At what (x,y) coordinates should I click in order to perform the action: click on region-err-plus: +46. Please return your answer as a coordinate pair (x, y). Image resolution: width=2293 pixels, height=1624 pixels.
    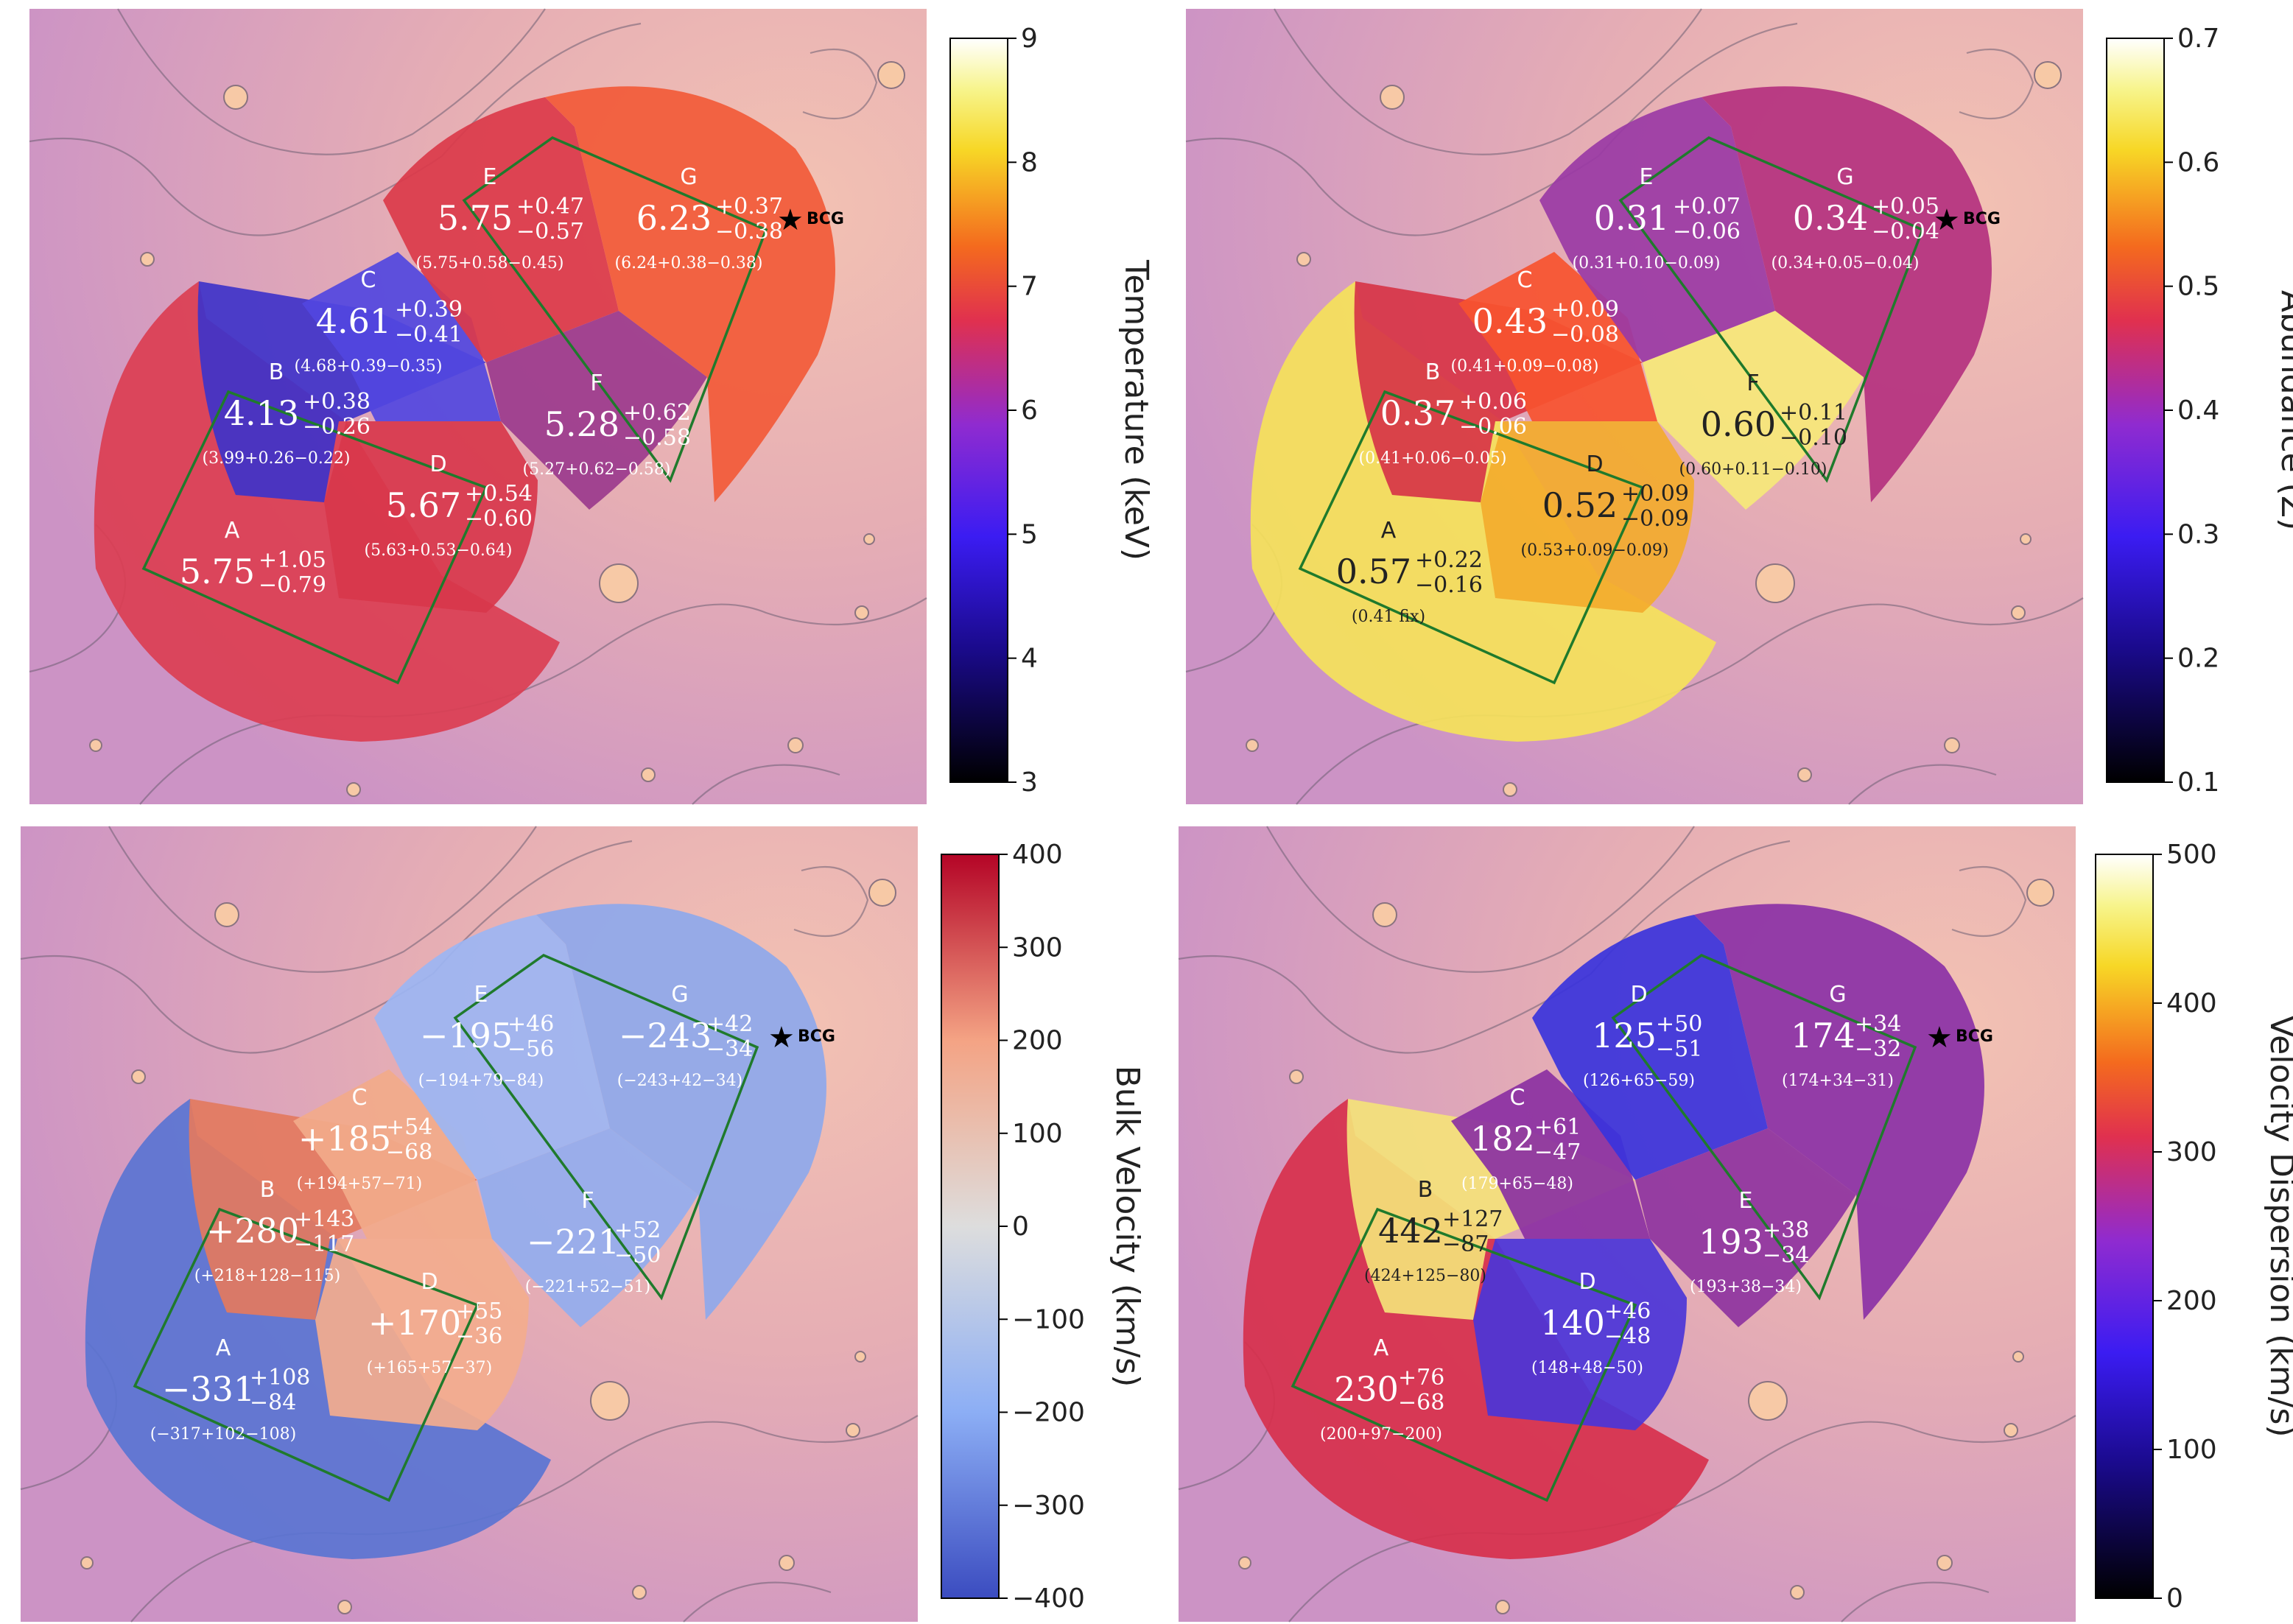
    Looking at the image, I should click on (1627, 1311).